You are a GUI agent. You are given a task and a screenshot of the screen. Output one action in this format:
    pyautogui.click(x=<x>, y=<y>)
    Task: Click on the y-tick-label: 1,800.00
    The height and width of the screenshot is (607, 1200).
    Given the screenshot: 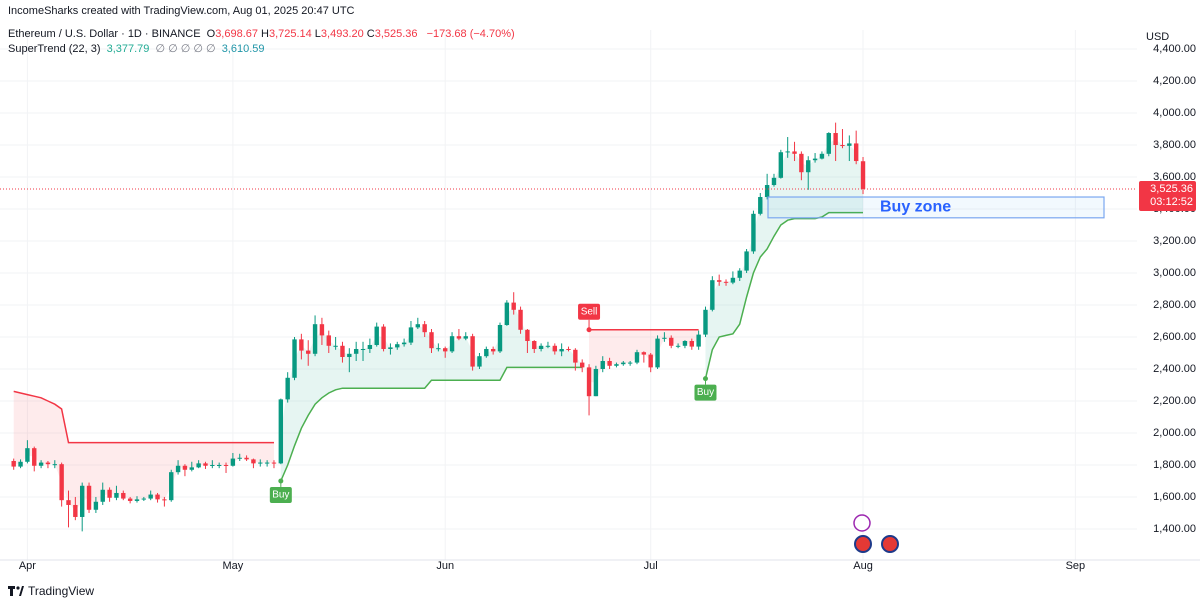 What is the action you would take?
    pyautogui.click(x=1174, y=465)
    